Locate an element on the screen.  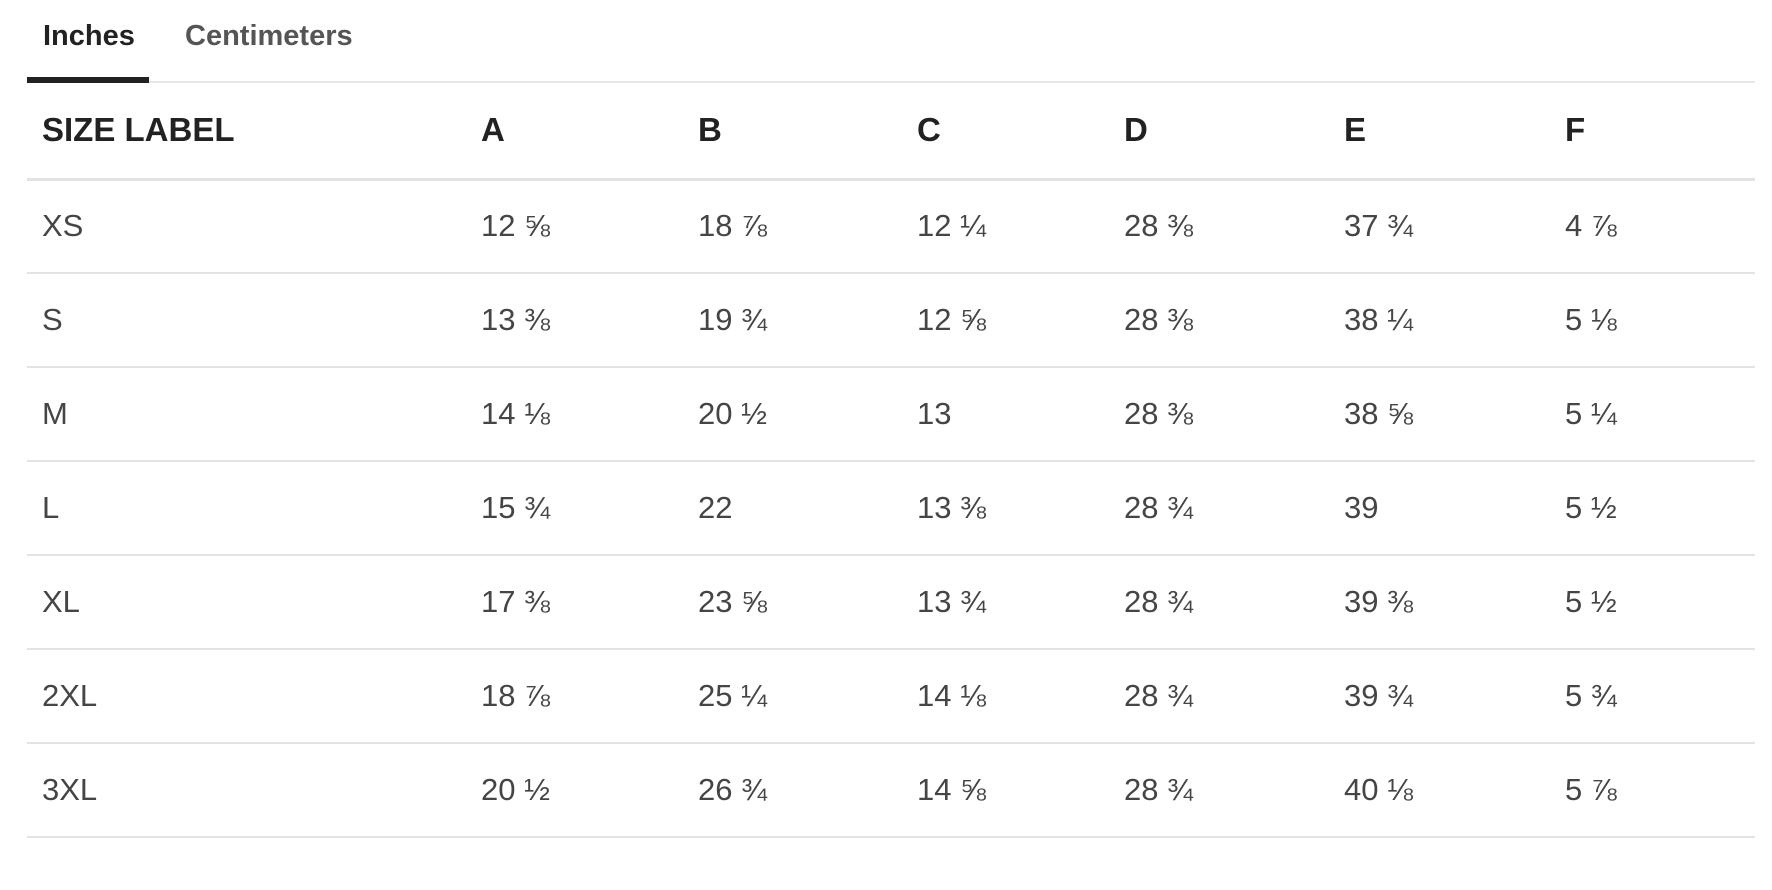
table-cell: 13 ¾ is located at coordinates (1020, 602).